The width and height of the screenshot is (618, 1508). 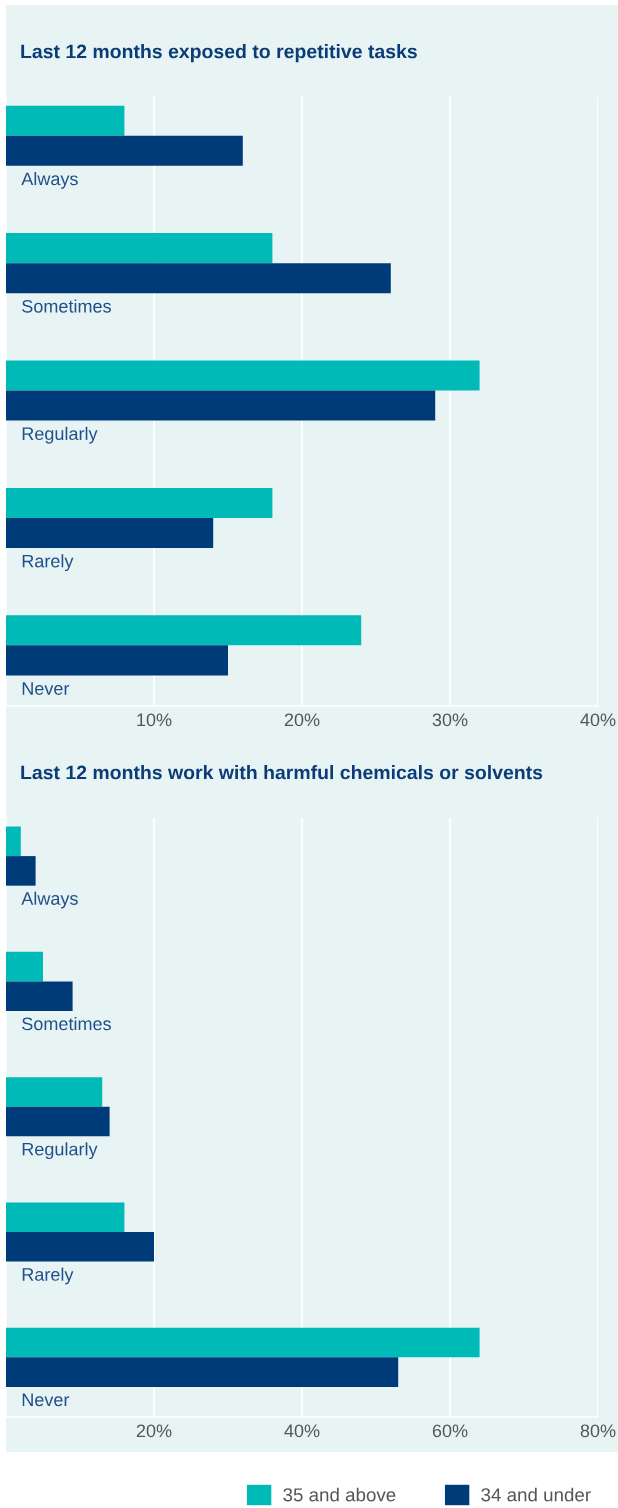 I want to click on chart-title: Last 12 months exposed to repetitive tasks, so click(x=219, y=53).